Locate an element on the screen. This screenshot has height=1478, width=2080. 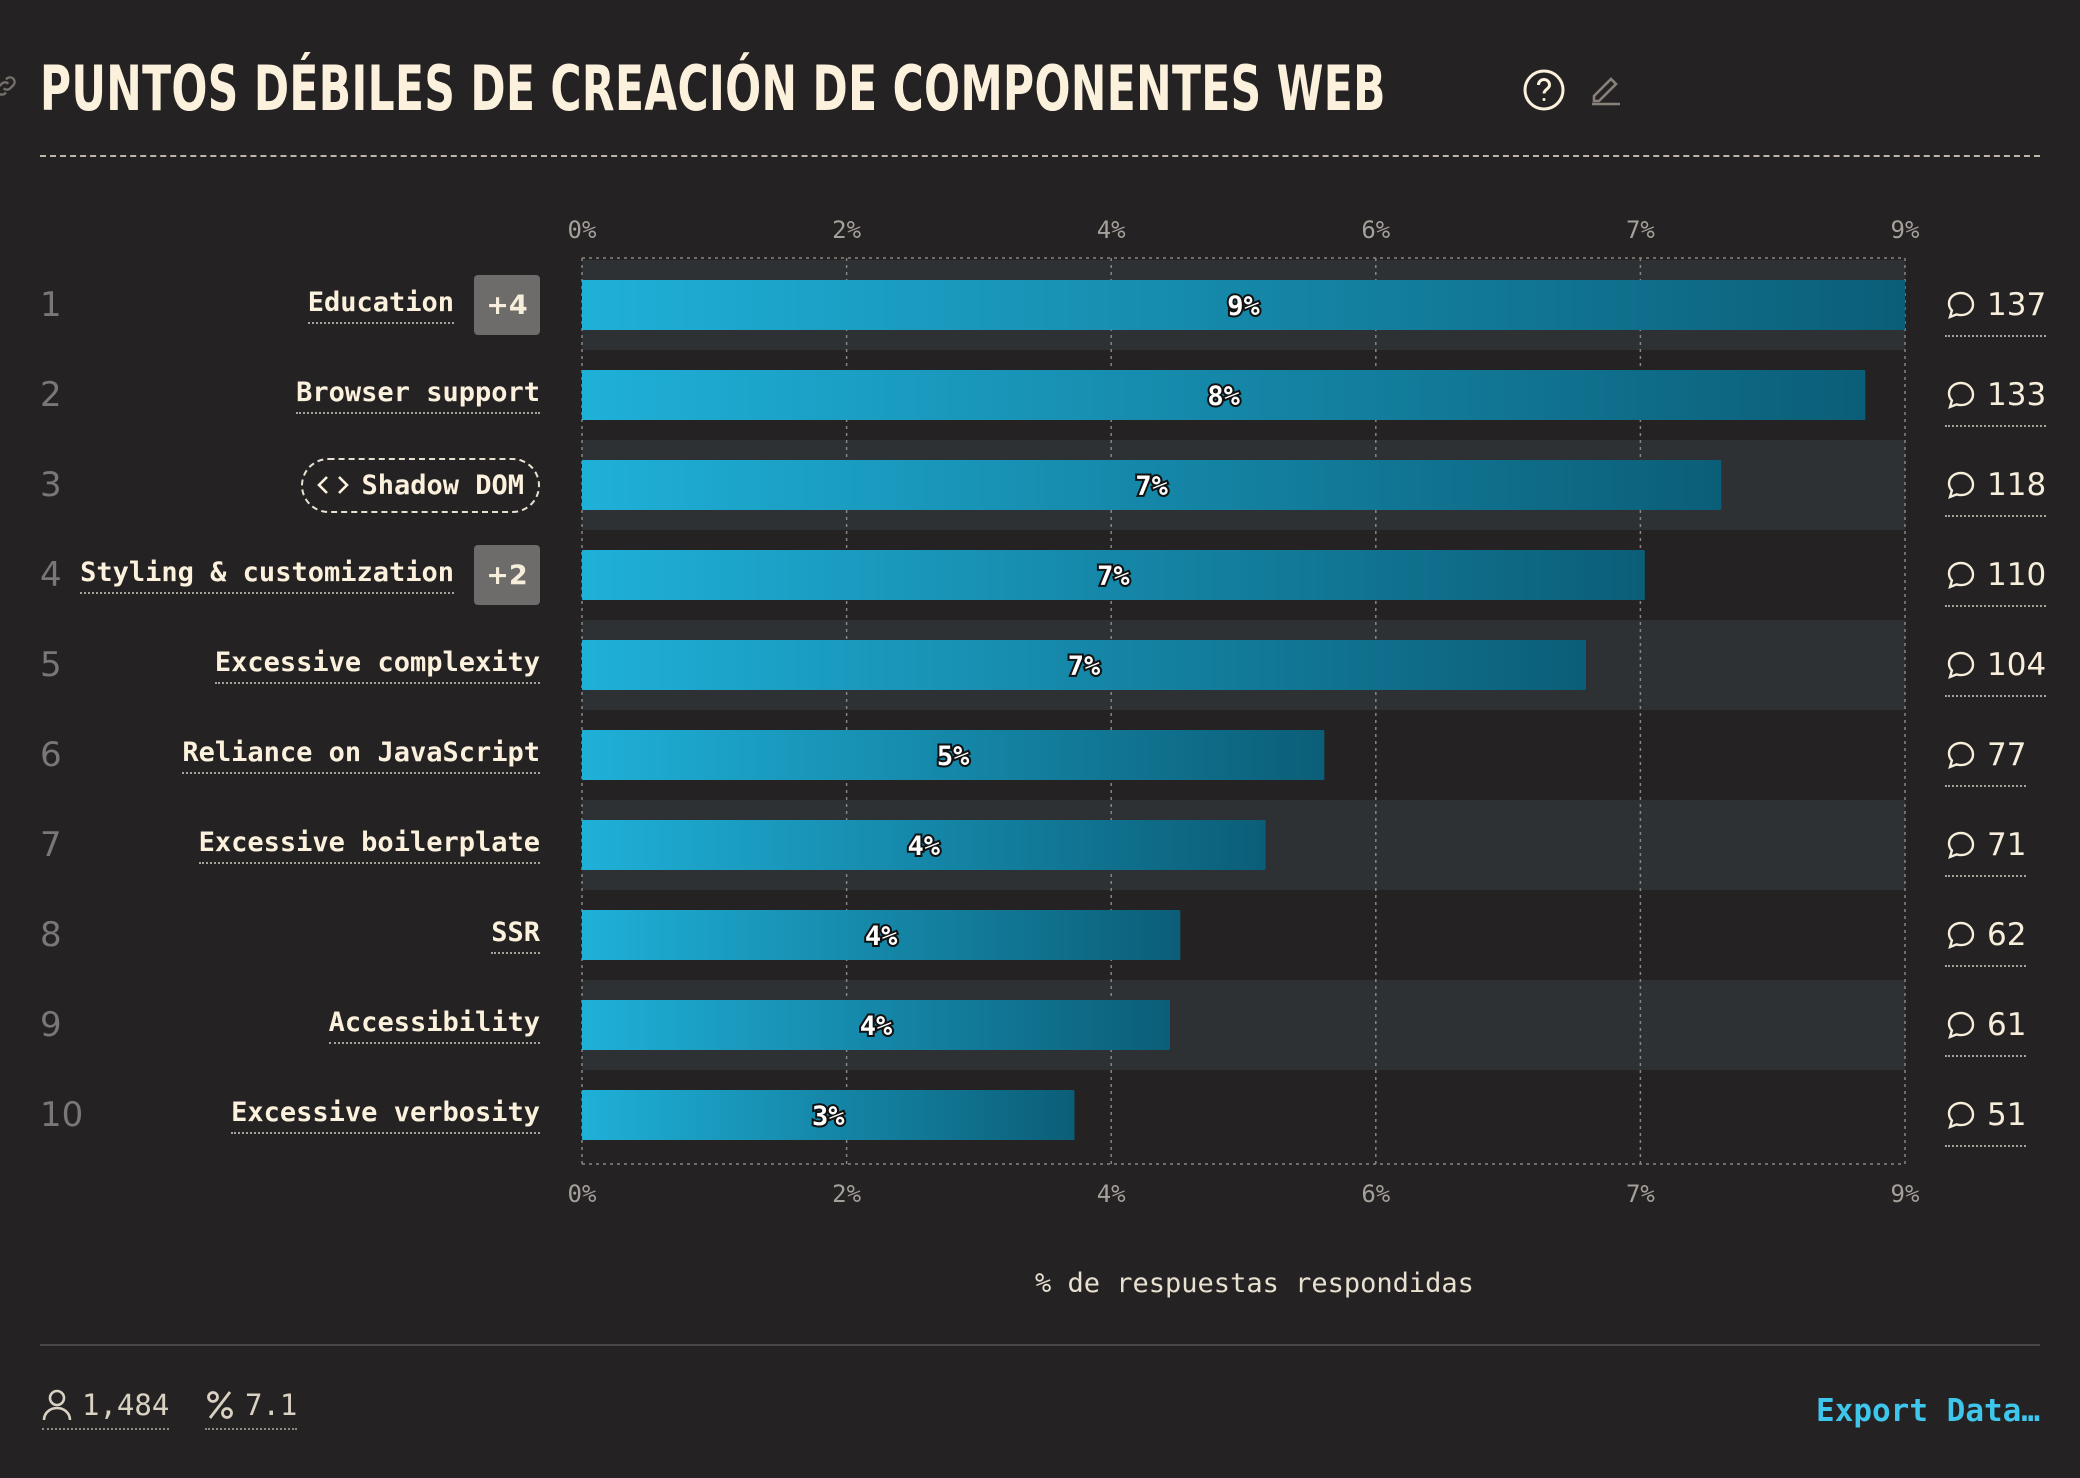
row-label: Education is located at coordinates (381, 305).